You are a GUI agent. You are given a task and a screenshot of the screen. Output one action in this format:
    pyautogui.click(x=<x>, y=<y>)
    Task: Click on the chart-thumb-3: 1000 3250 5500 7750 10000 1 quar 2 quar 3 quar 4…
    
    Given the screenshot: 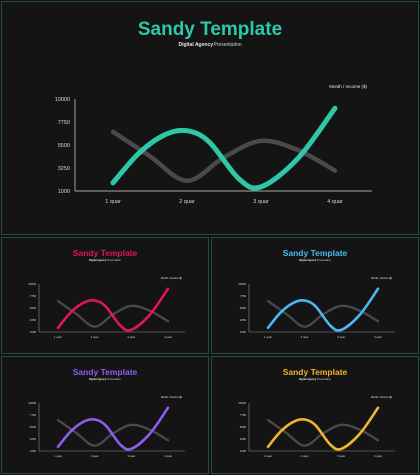 What is the action you would take?
    pyautogui.click(x=106, y=427)
    